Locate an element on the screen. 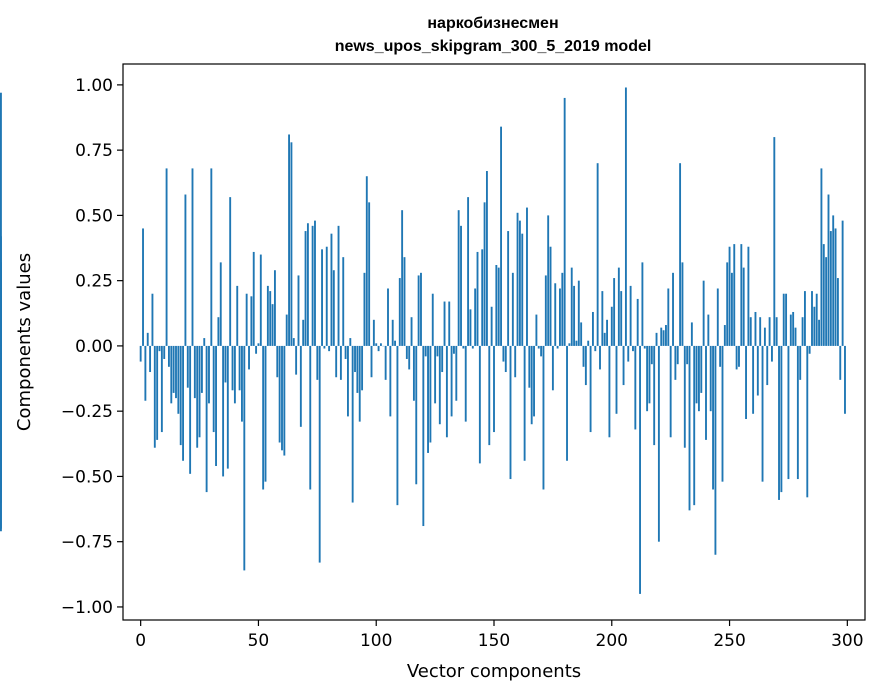  y-tick-label: −0.25 is located at coordinates (87, 412).